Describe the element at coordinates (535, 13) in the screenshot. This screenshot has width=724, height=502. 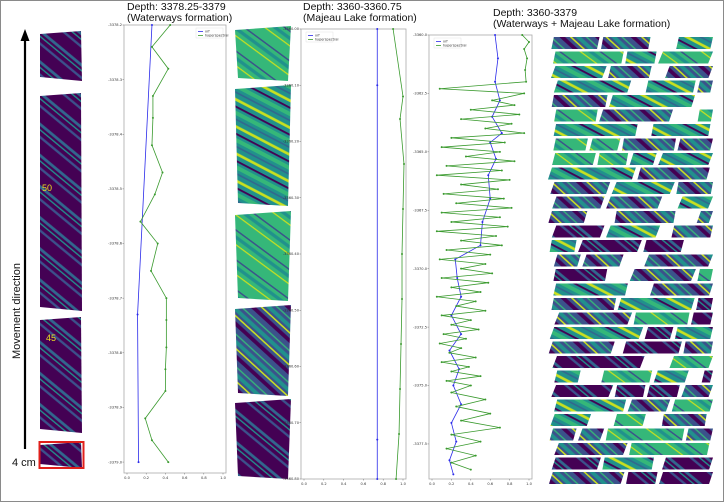
I see `combined-title-line1: Depth: 3360-3379` at that location.